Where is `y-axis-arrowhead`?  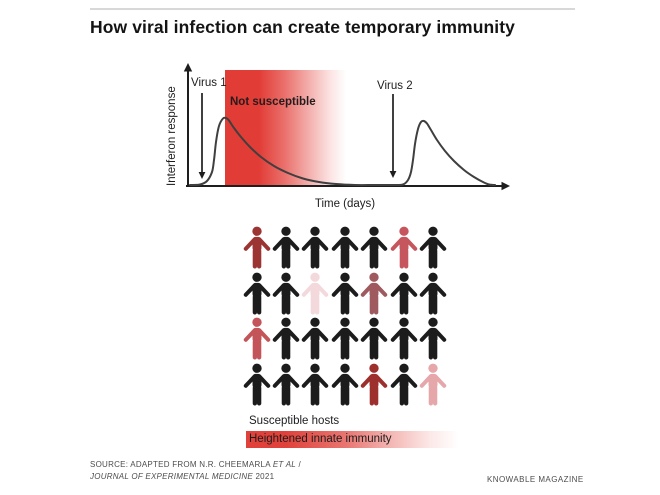 y-axis-arrowhead is located at coordinates (188, 67).